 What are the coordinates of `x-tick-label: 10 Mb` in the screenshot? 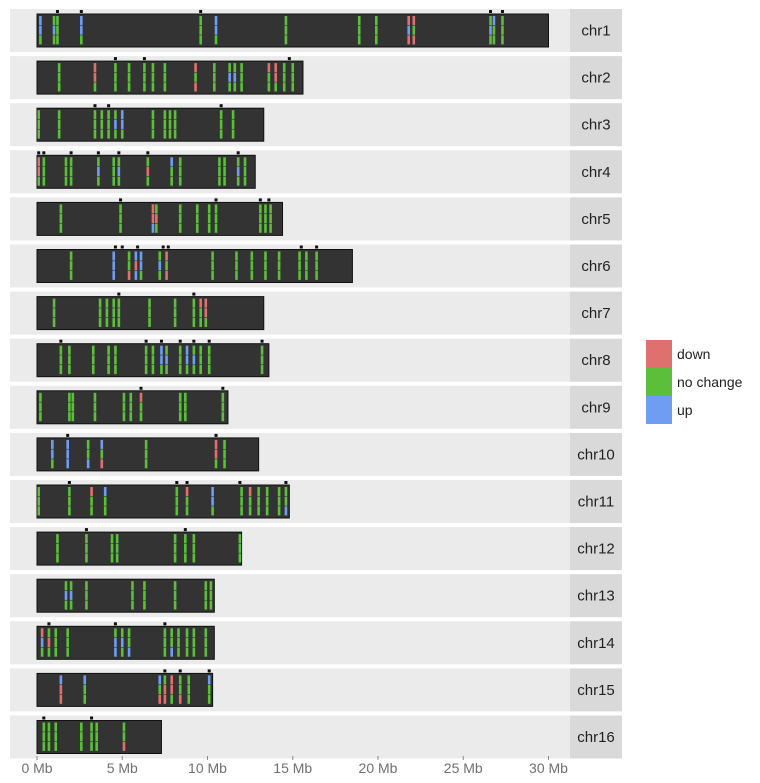 It's located at (207, 768).